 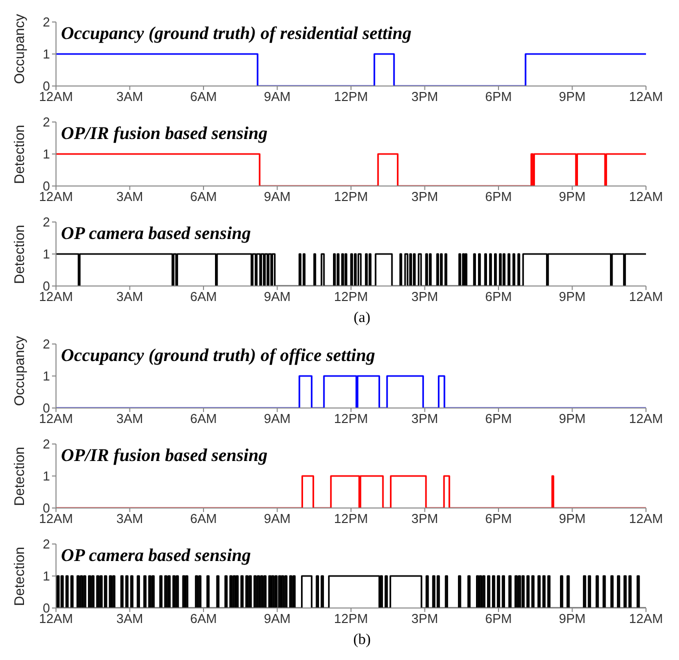 I want to click on chart-title: Occupancy (ground truth) of residential setting, so click(x=236, y=33).